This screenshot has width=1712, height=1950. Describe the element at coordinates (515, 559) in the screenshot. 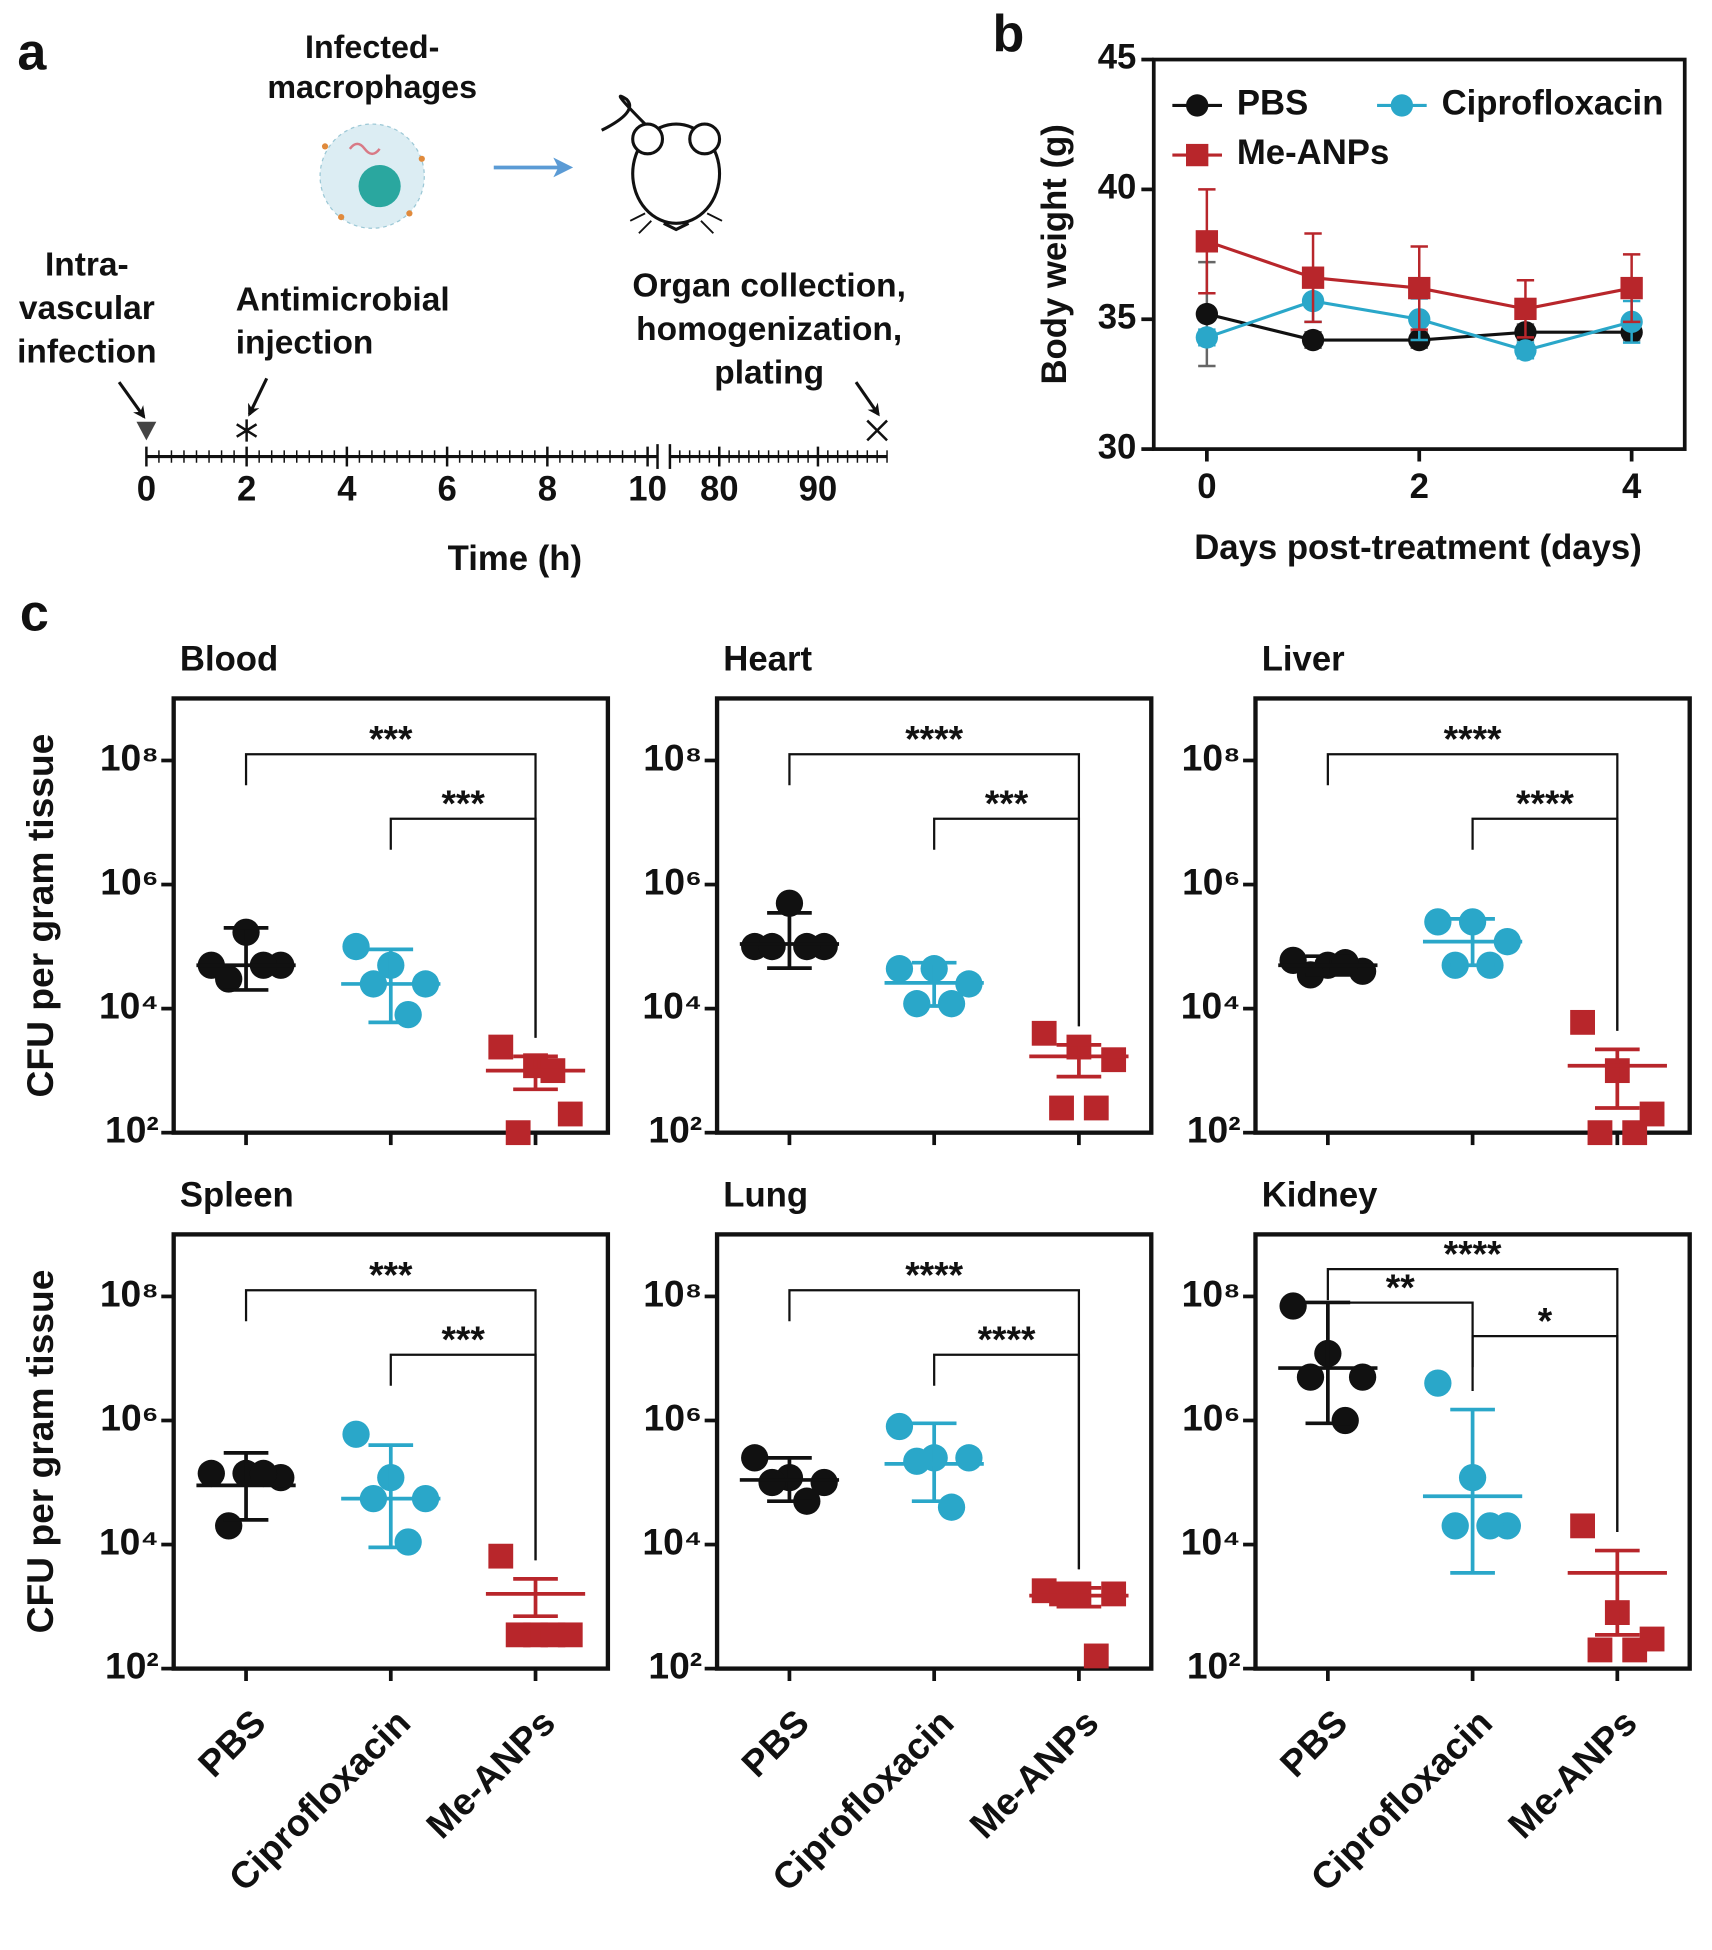

I see `x-axis-label: Time (h)` at that location.